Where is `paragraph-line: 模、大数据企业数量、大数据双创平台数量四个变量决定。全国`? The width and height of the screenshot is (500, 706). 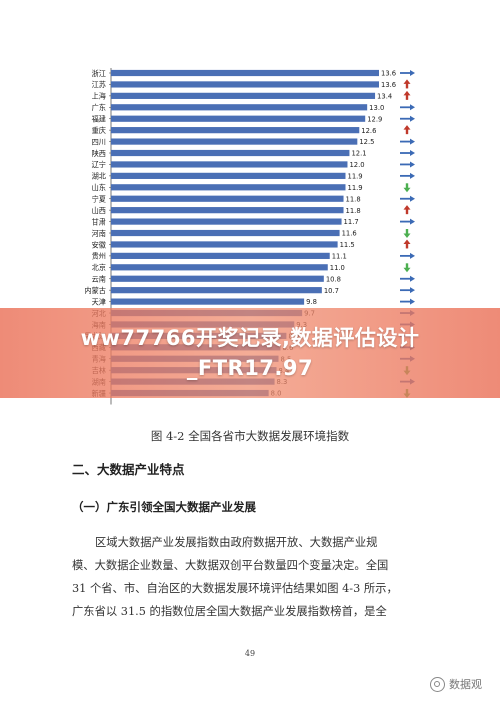 paragraph-line: 模、大数据企业数量、大数据双创平台数量四个变量决定。全国 is located at coordinates (230, 565).